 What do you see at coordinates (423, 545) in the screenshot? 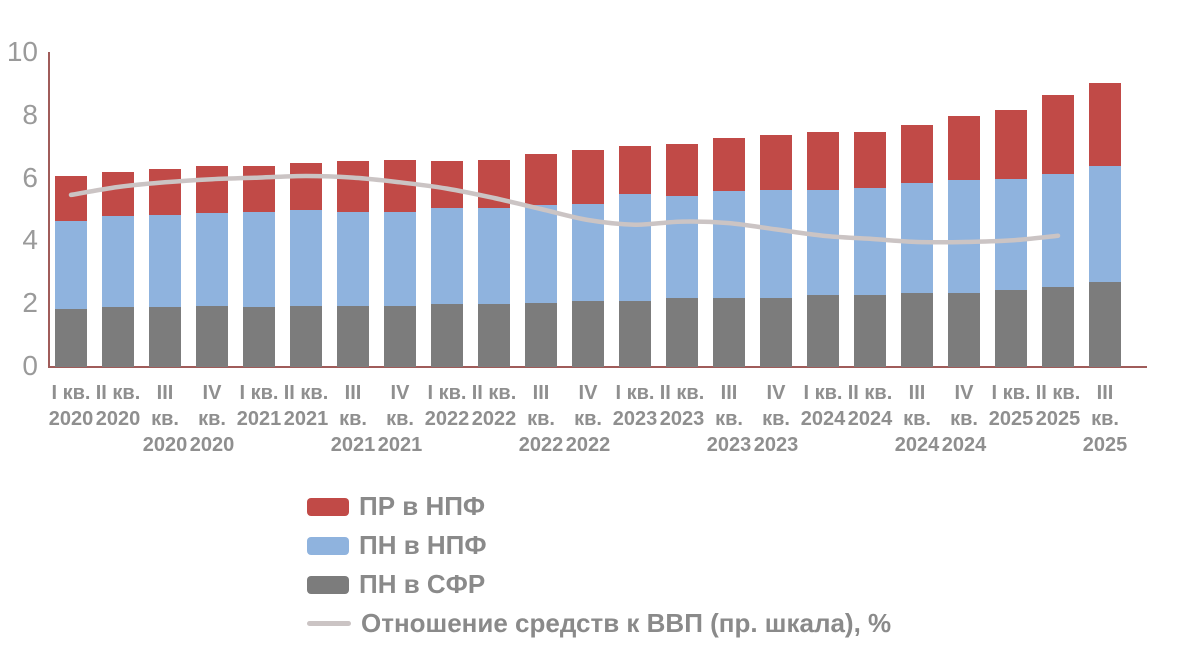
I see `legend-item-label: ПН в НПФ` at bounding box center [423, 545].